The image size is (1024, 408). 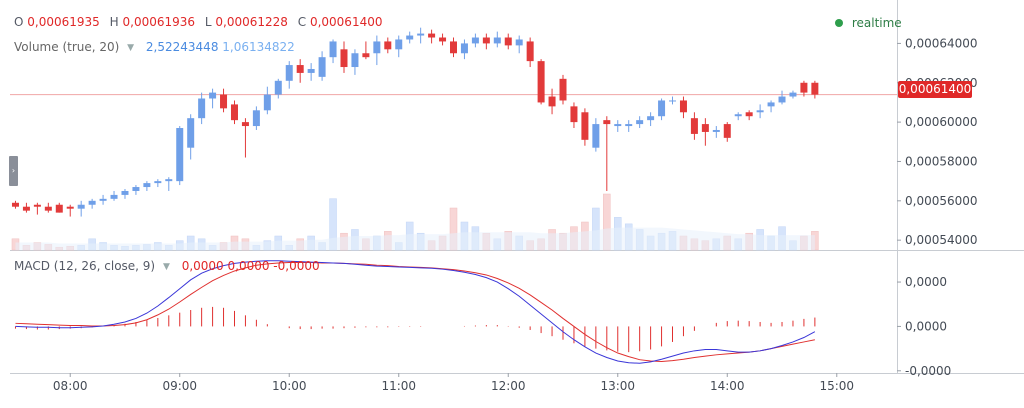 I want to click on price-axis-label: 0,00056000, so click(x=941, y=201).